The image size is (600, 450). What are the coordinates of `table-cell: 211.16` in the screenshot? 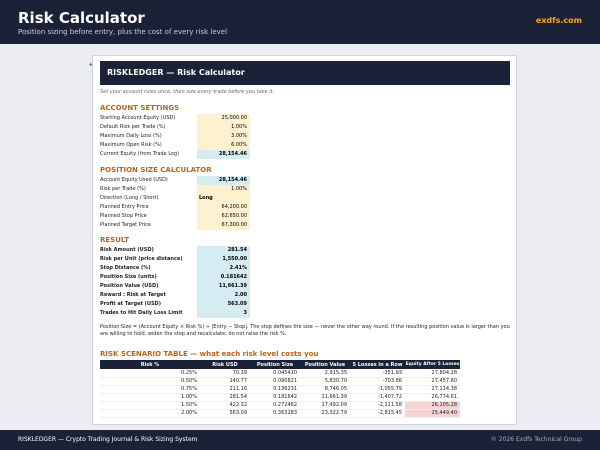 It's located at (225, 389).